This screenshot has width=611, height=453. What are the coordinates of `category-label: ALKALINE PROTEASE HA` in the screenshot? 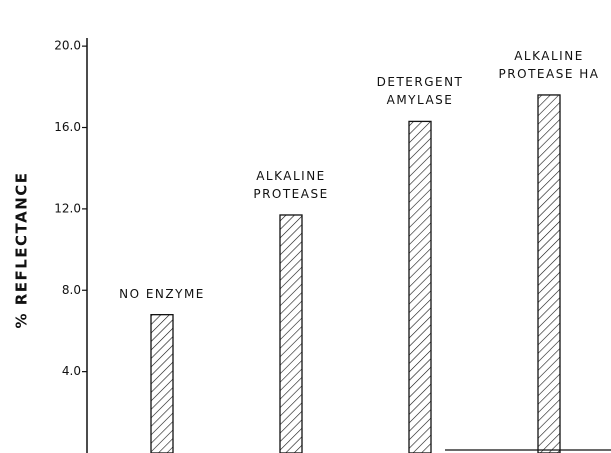 It's located at (549, 64).